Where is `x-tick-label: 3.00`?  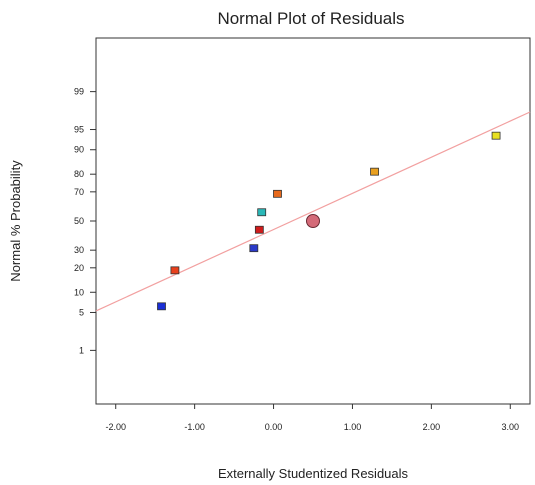
x-tick-label: 3.00 is located at coordinates (511, 427).